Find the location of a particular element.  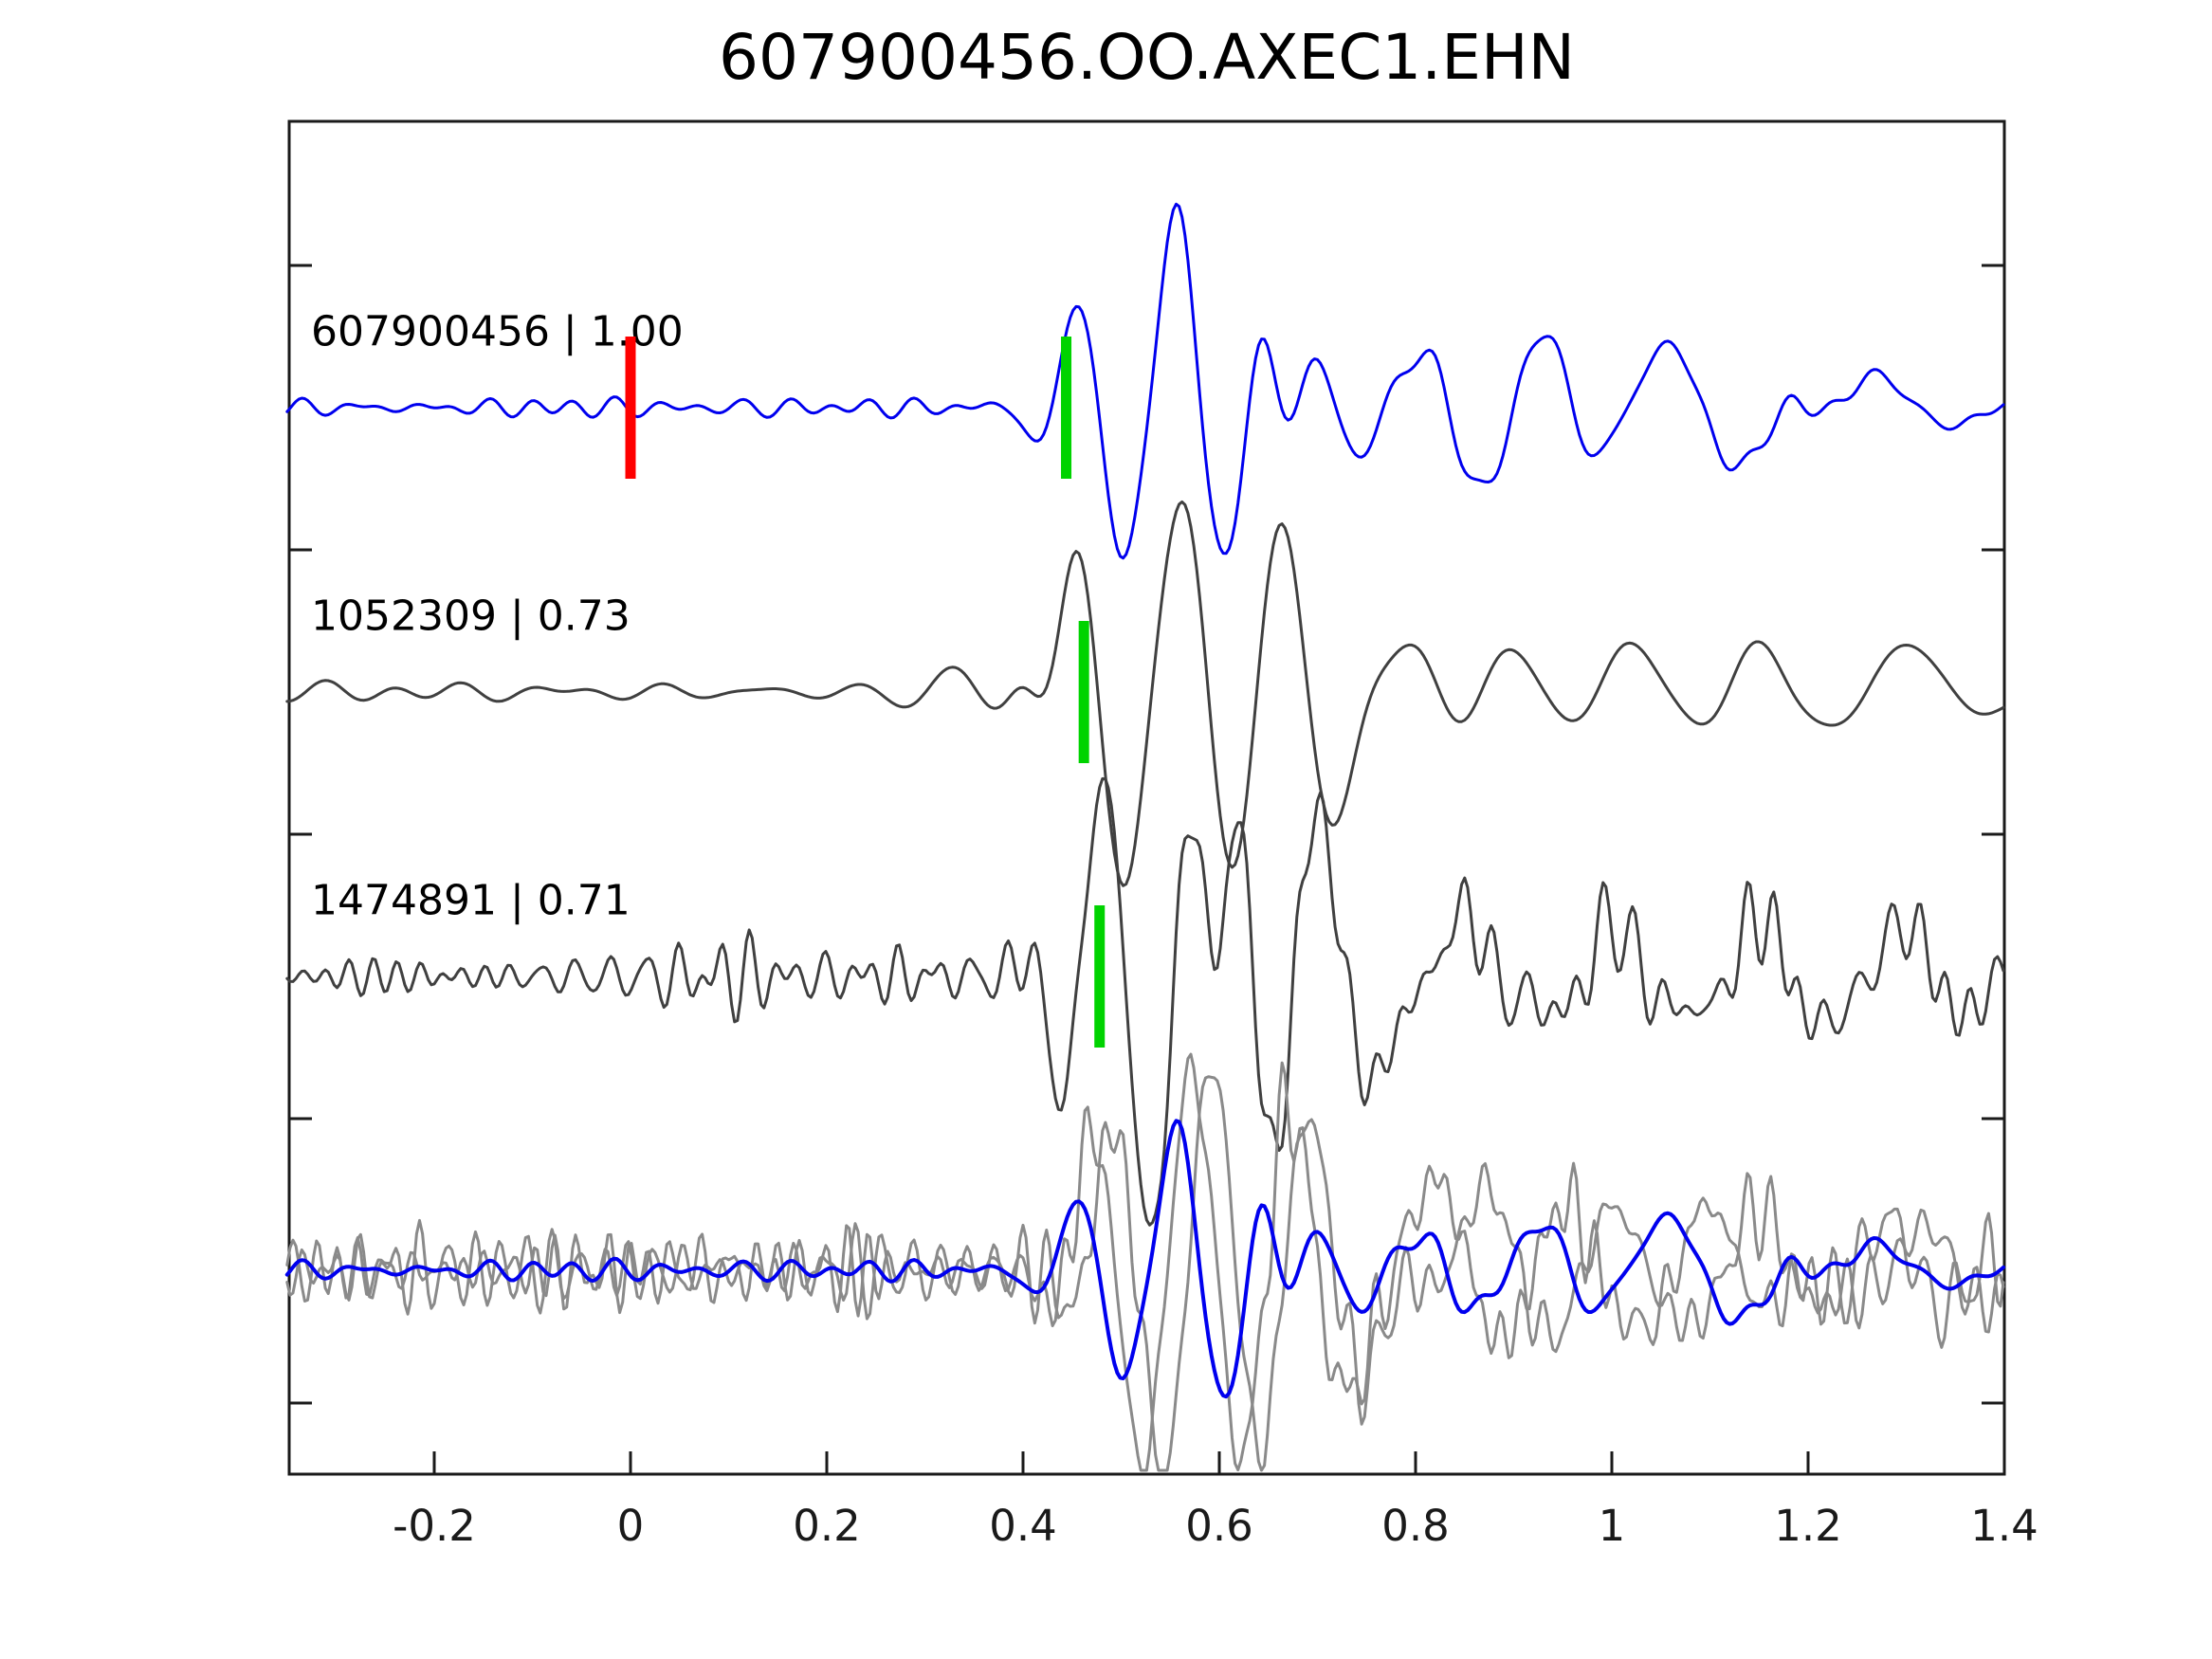

x-tick-label: 0.4 is located at coordinates (1023, 1526).